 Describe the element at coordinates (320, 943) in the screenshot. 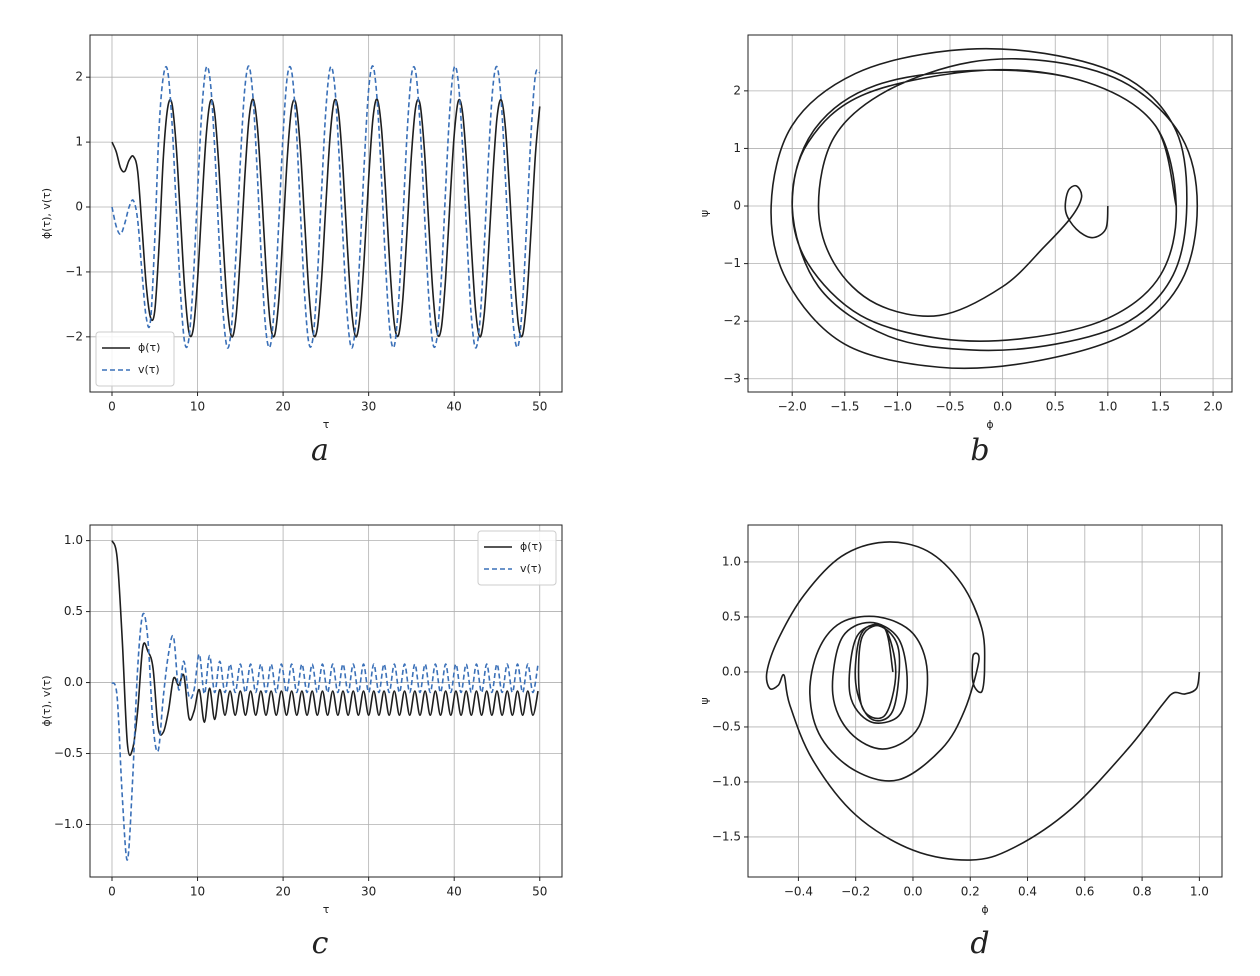

I see `panel-caption: c` at that location.